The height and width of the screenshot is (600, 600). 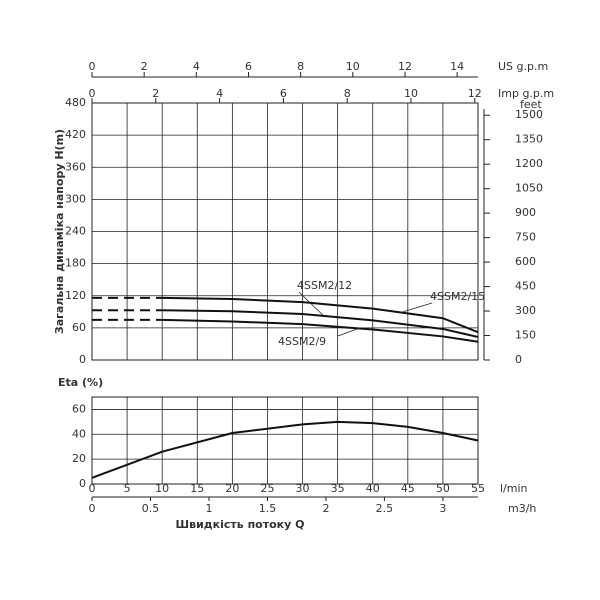 What do you see at coordinates (75, 102) in the screenshot?
I see `y-tick-label: 480` at bounding box center [75, 102].